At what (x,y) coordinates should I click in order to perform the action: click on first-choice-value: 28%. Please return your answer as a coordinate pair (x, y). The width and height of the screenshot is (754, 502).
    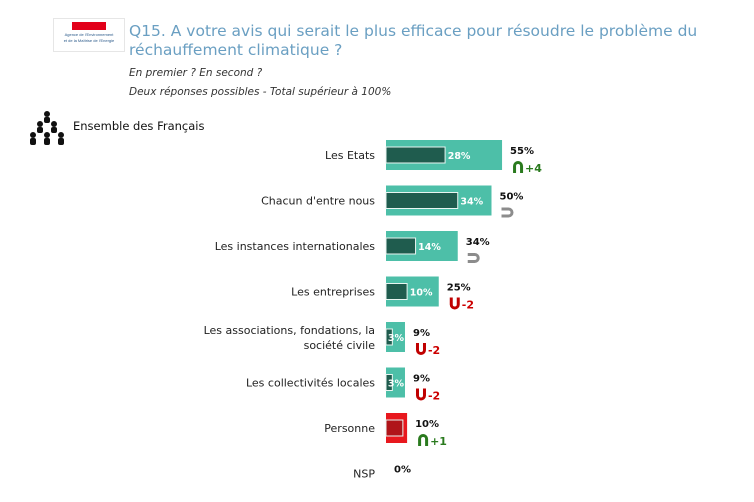
    Looking at the image, I should click on (459, 156).